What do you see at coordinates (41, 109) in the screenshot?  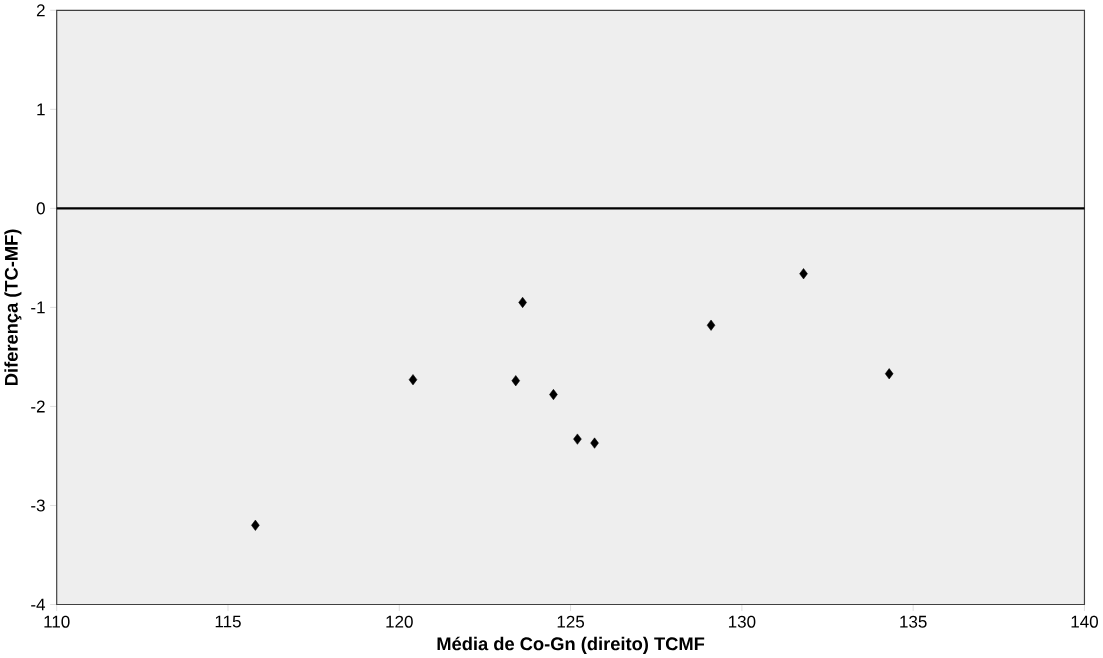 I see `y-tick-label: 1` at bounding box center [41, 109].